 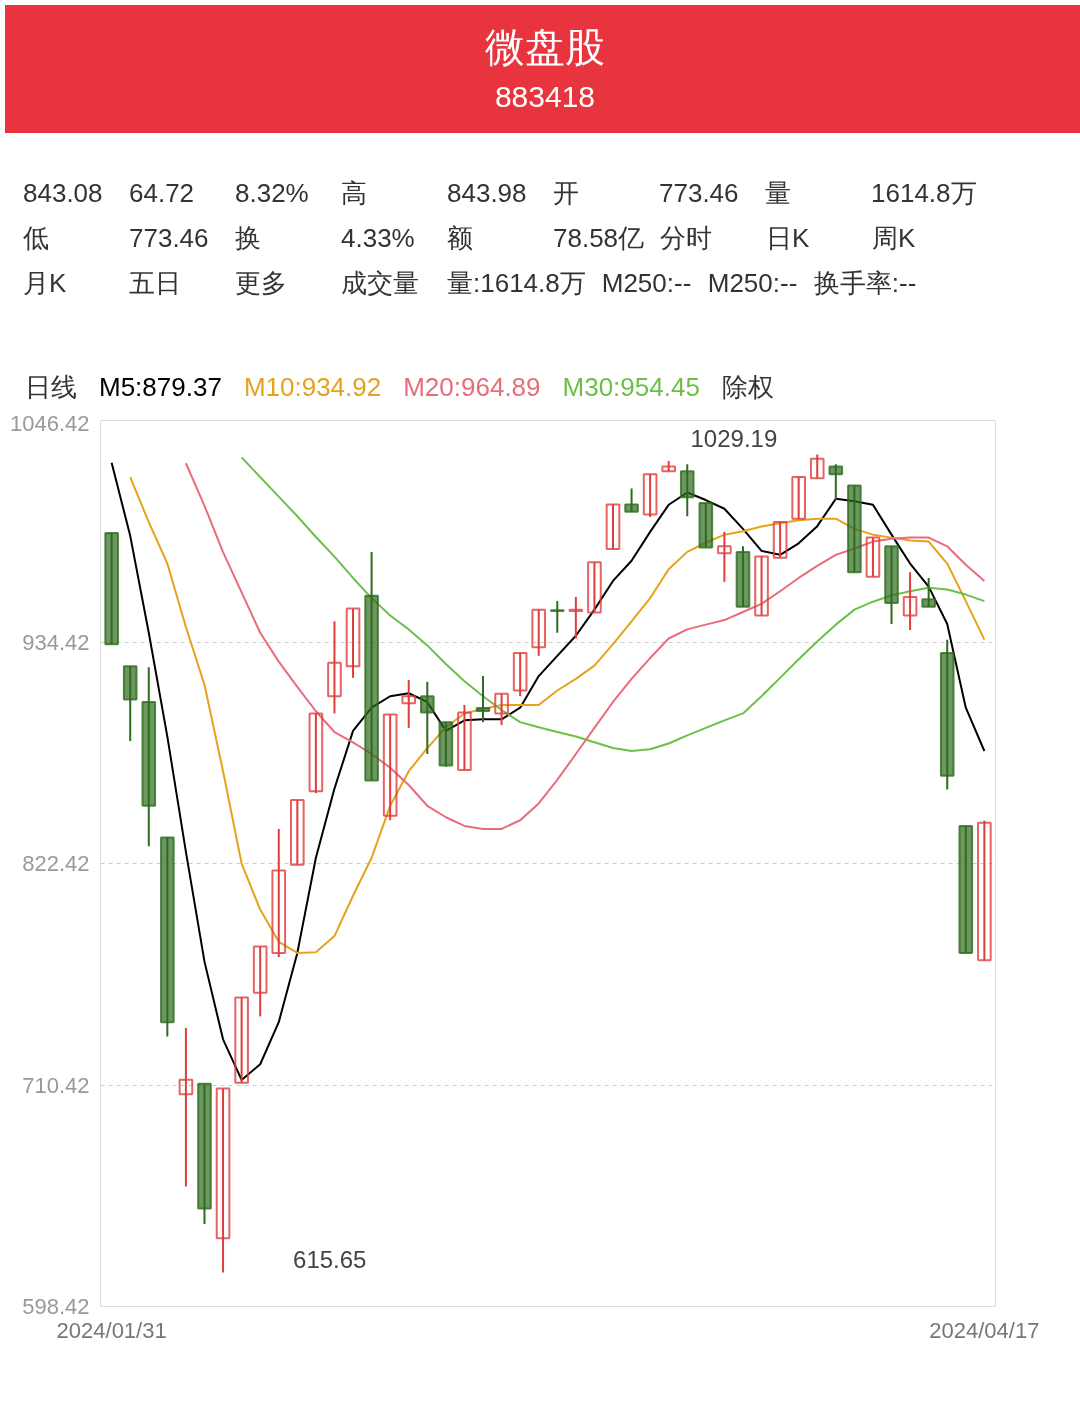 I want to click on y-tick-label: 822.42, so click(x=56, y=863).